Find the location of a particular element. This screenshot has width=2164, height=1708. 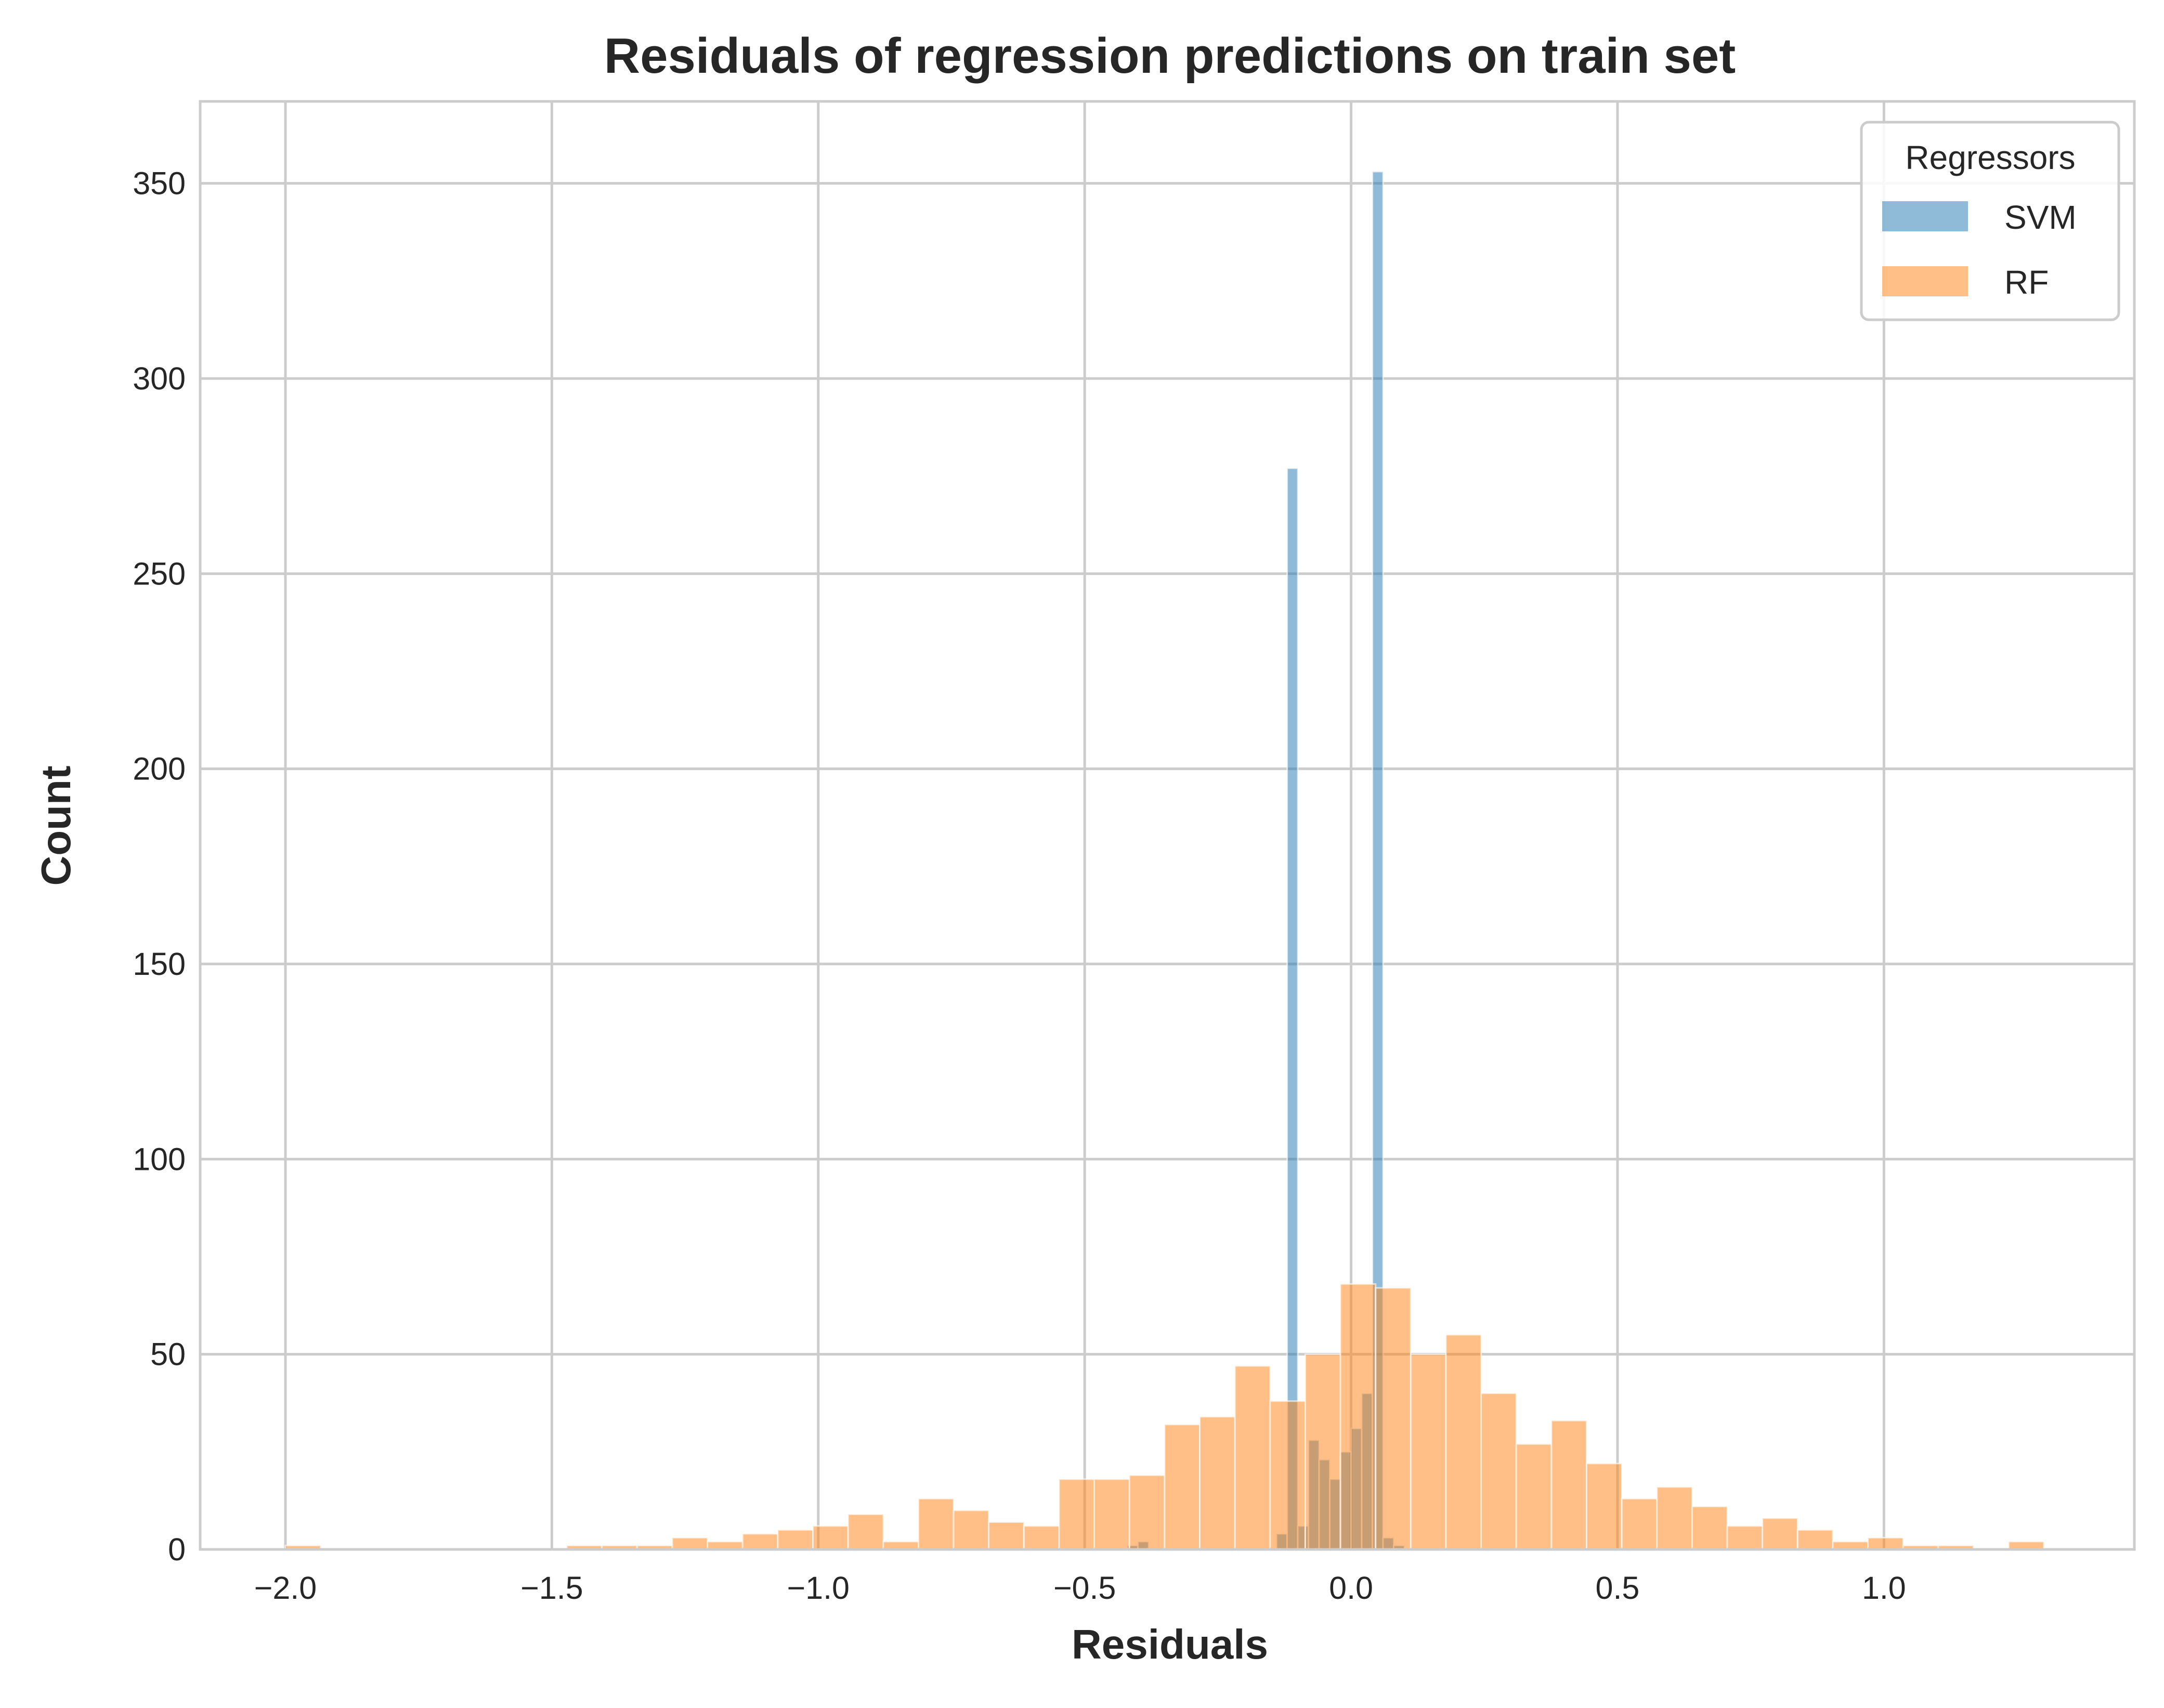

x-tick-label: −2.0 is located at coordinates (285, 1588).